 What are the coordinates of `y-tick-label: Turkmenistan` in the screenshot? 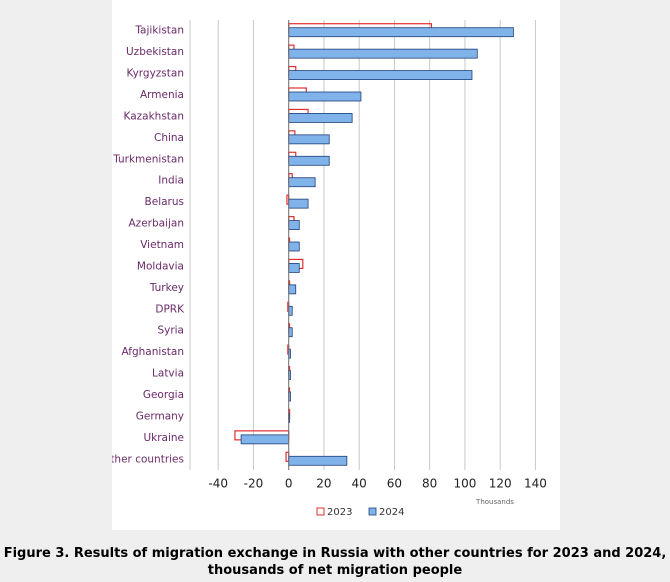 It's located at (148, 159).